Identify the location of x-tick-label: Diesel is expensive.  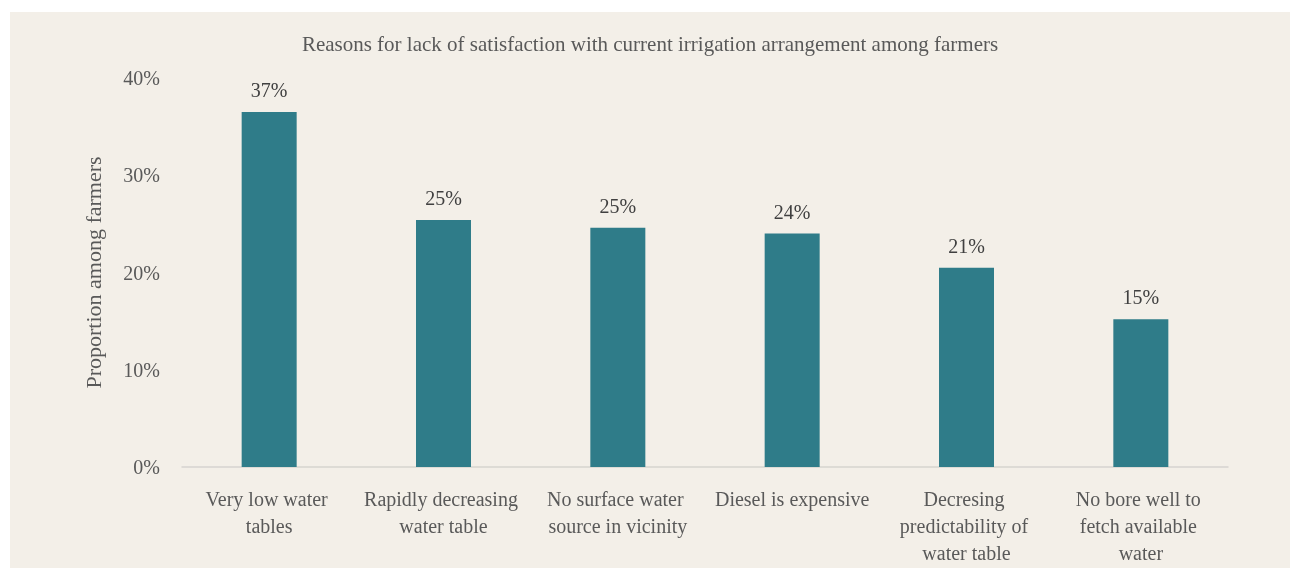
(792, 499).